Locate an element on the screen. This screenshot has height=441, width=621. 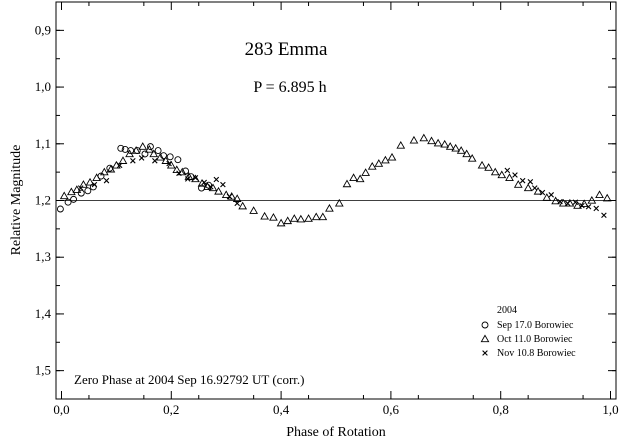
y-tick-label: 0,9 is located at coordinates (43, 29).